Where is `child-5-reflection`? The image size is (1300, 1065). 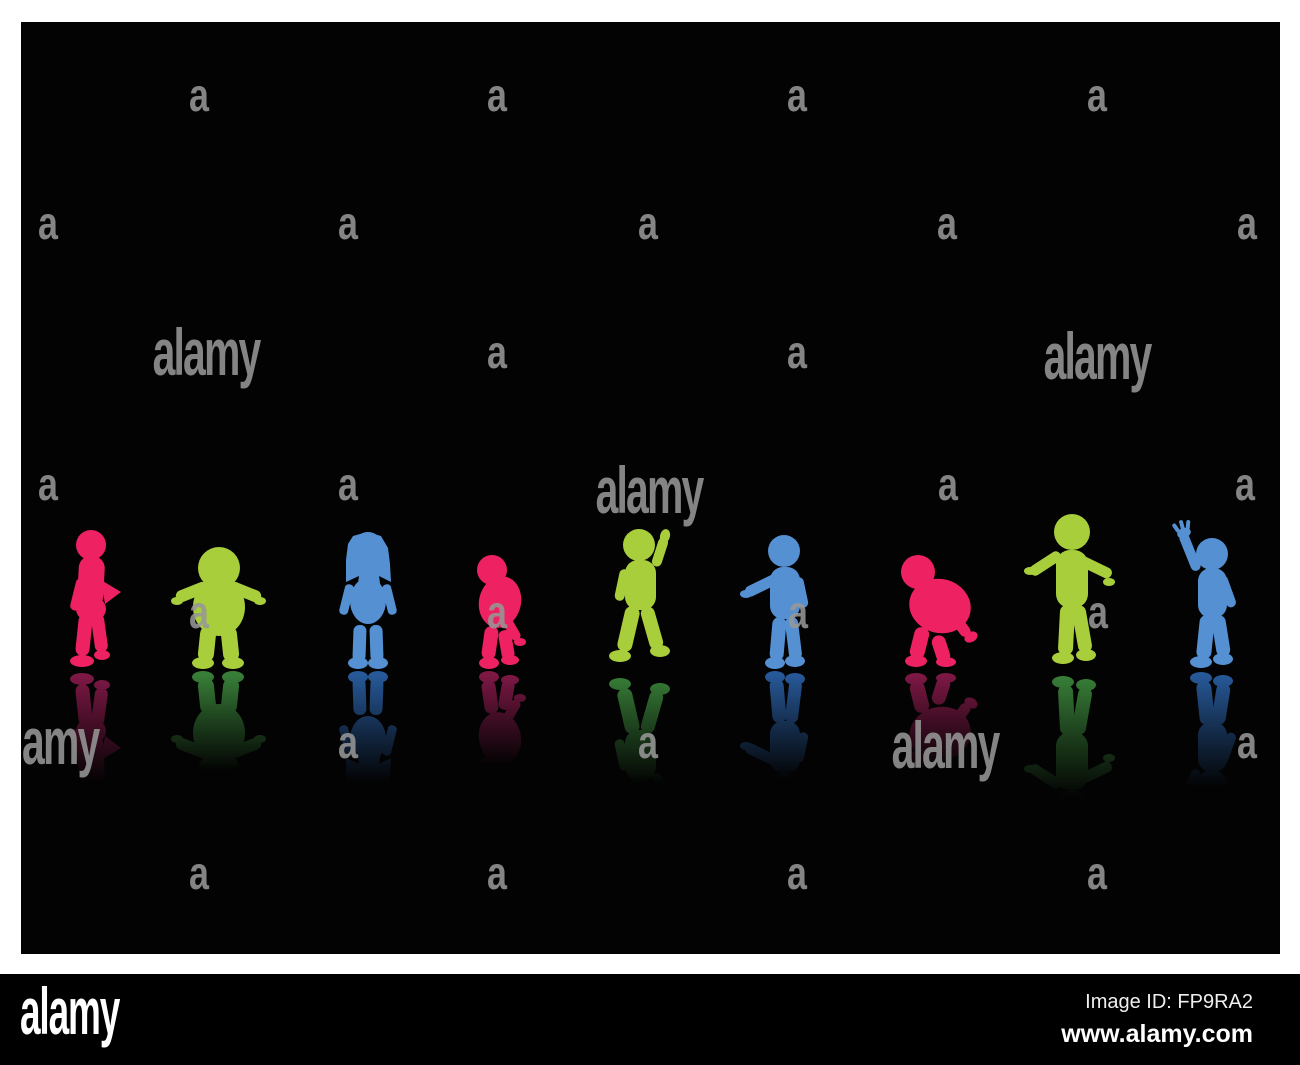
child-5-reflection is located at coordinates (640, 741).